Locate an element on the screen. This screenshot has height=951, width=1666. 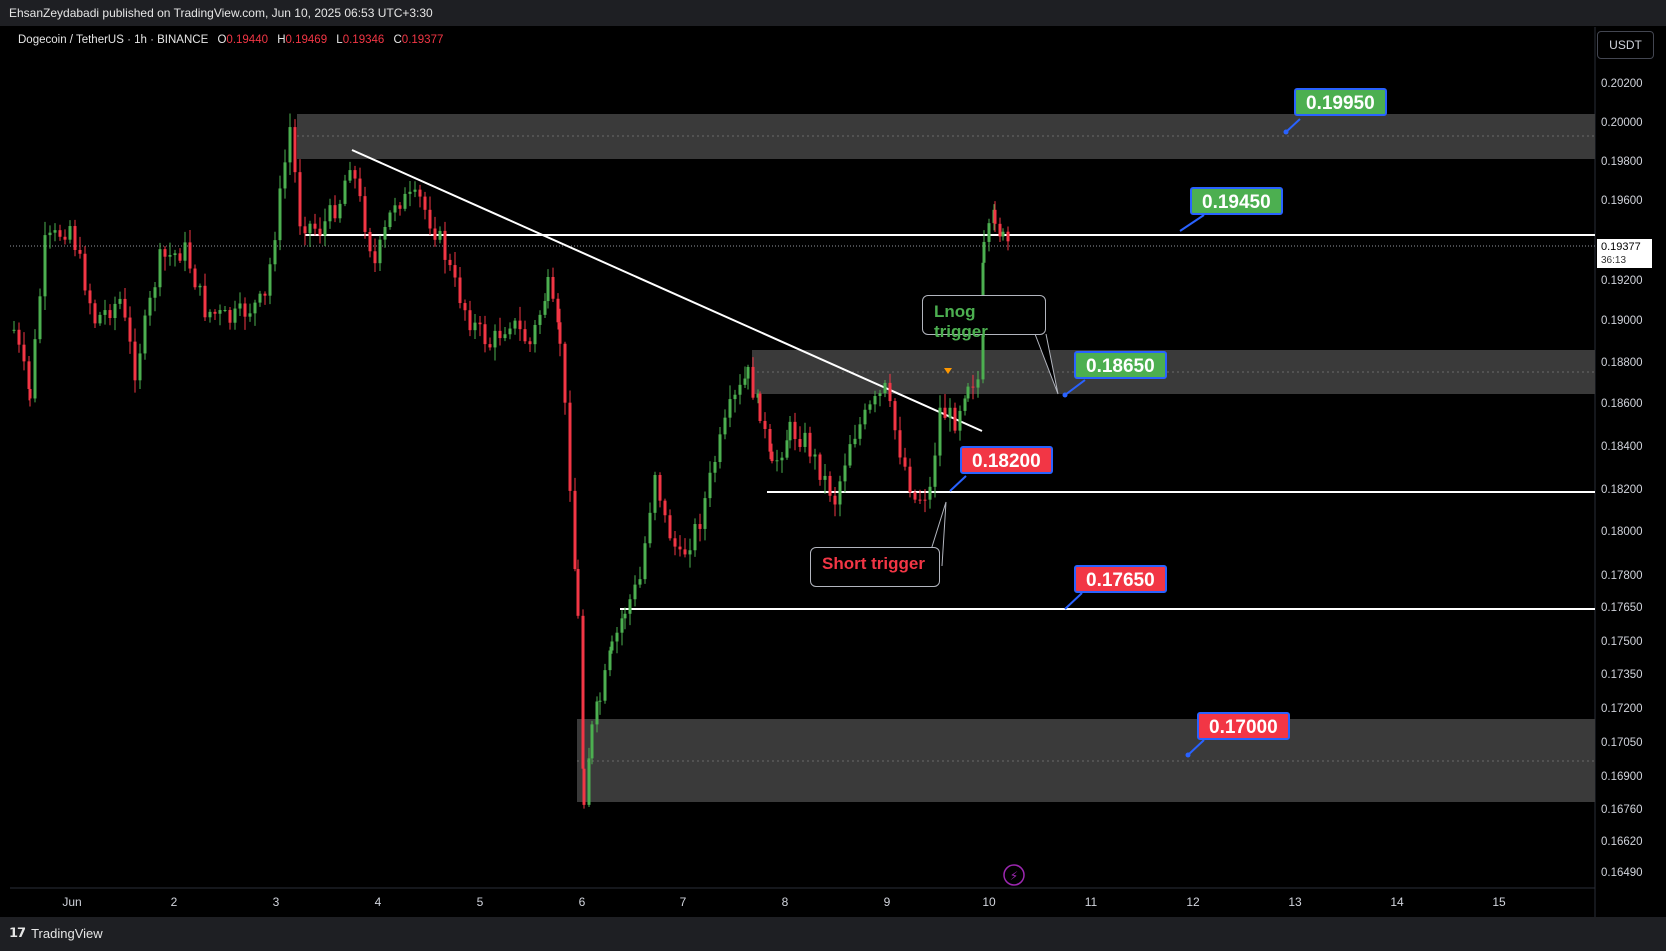
current-price-value: 0.19377 is located at coordinates (1621, 247).